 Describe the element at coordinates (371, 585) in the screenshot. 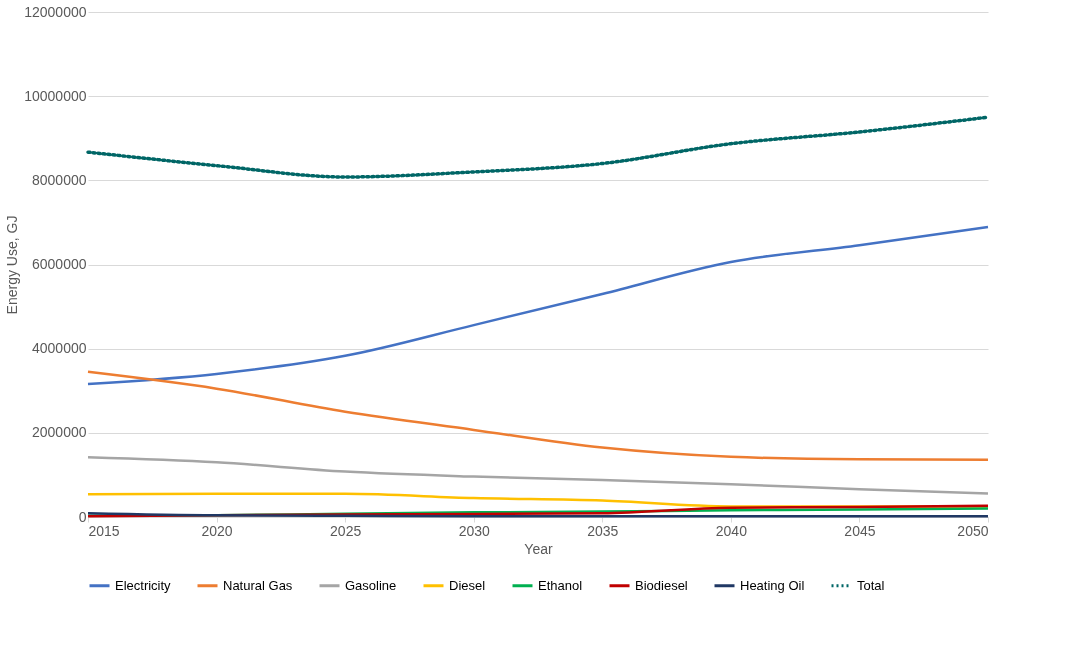

I see `legend-label: Gasoline` at that location.